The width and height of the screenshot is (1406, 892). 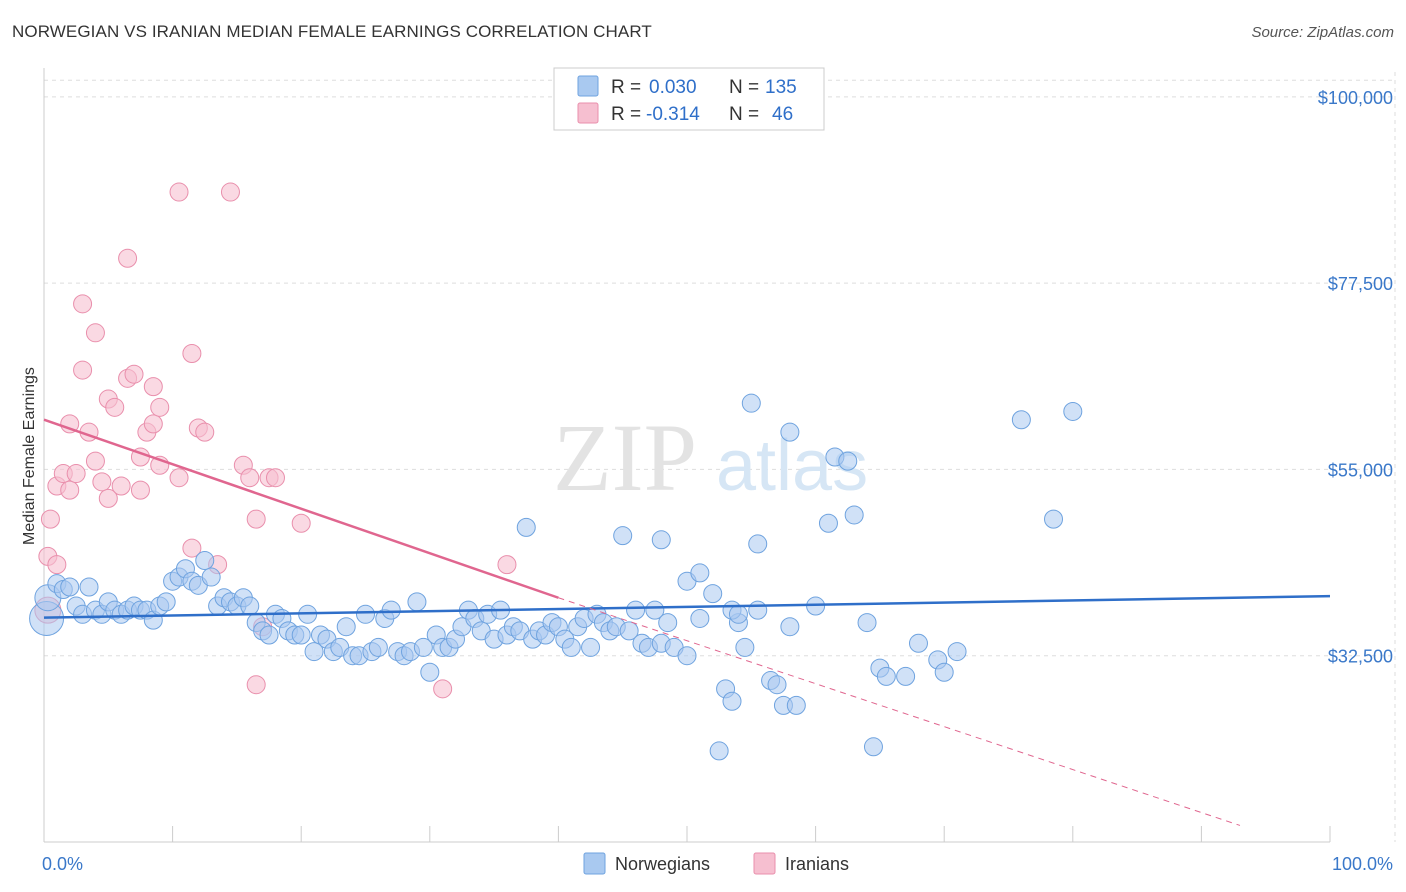 What do you see at coordinates (626, 114) in the screenshot?
I see `legend-r-label-2: R =` at bounding box center [626, 114].